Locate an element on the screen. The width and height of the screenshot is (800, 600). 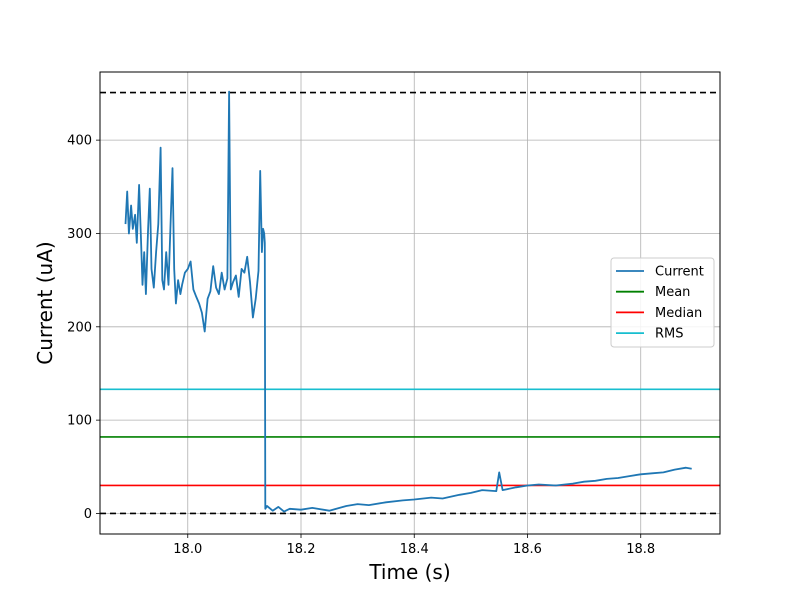
x-tick-label: 18.0 is located at coordinates (187, 549).